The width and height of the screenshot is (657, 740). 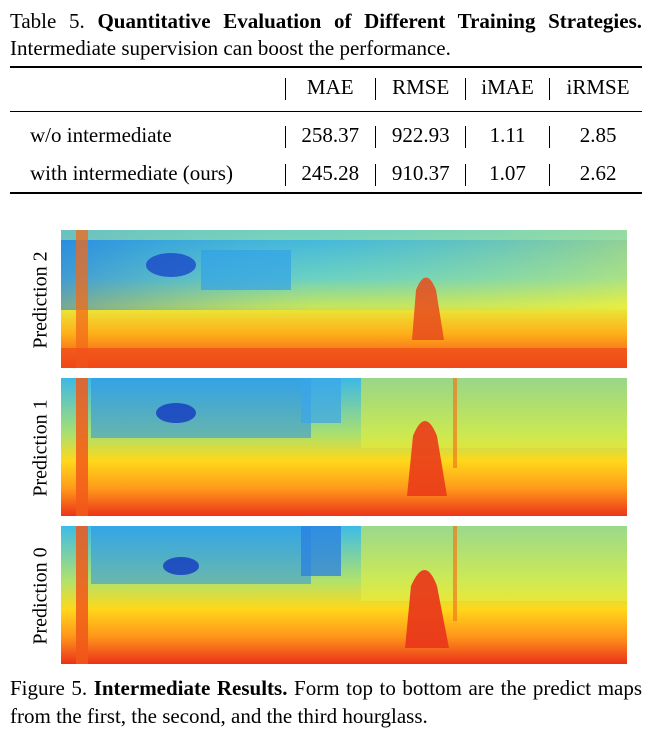 What do you see at coordinates (330, 134) in the screenshot?
I see `cell-mae: 258.37` at bounding box center [330, 134].